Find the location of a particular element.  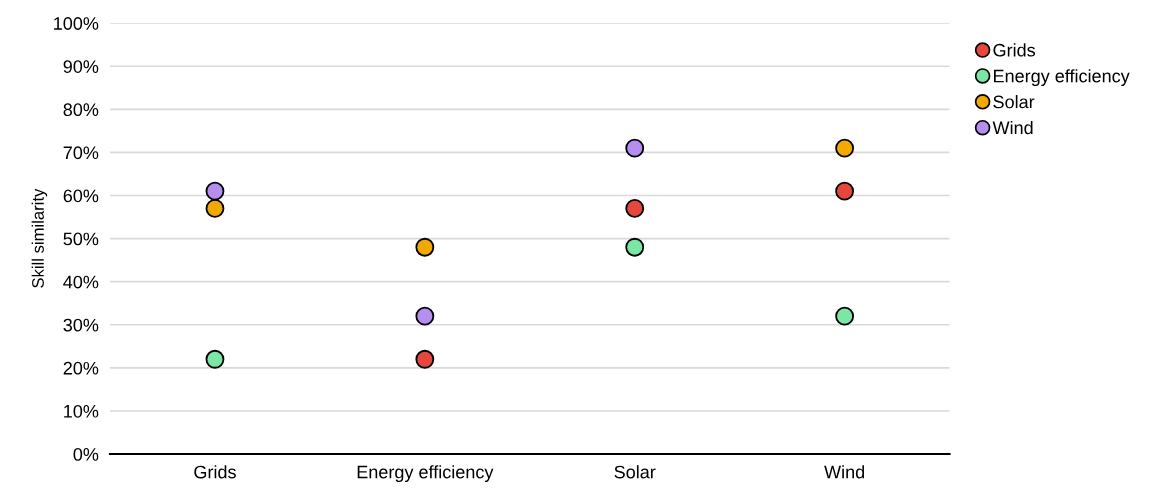

legend-label: Energy efficiency is located at coordinates (1062, 78).